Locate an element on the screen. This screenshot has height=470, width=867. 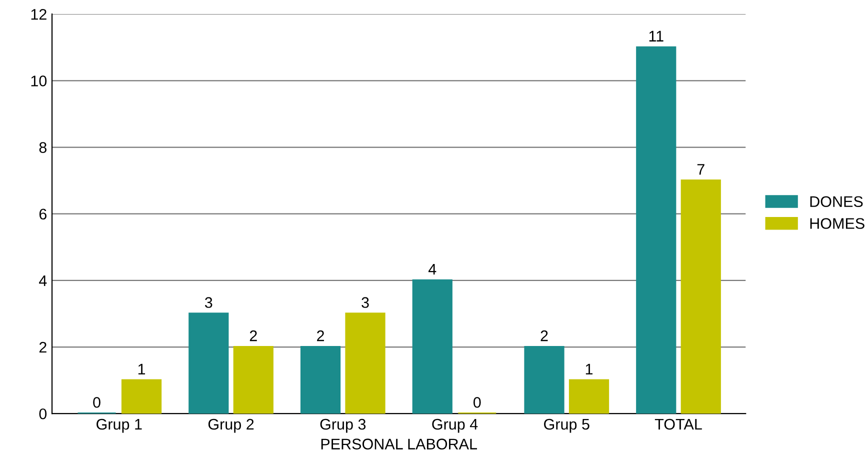
x-tick-label: Grup 5 is located at coordinates (567, 425).